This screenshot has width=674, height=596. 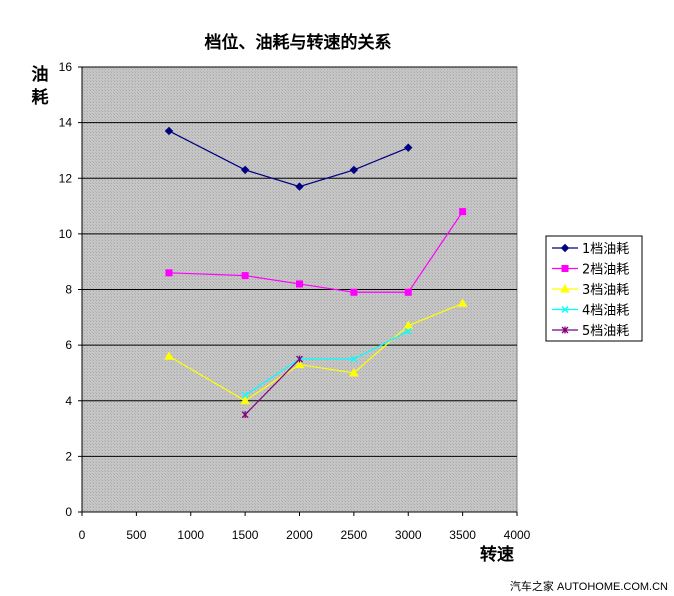 What do you see at coordinates (66, 234) in the screenshot?
I see `y-tick-label: 10` at bounding box center [66, 234].